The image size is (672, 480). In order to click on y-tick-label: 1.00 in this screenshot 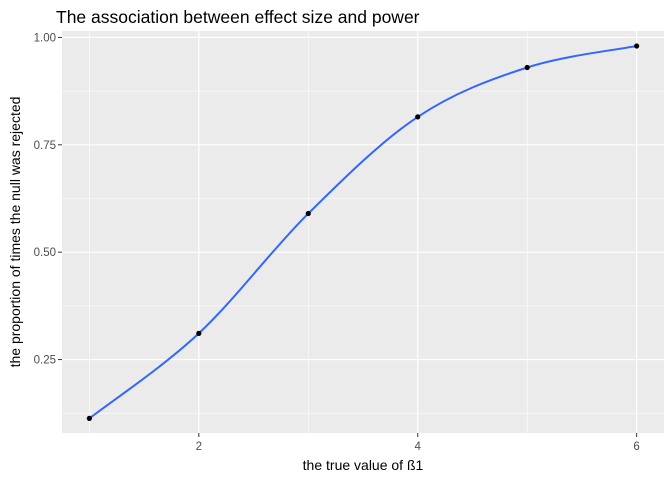, I will do `click(45, 38)`.